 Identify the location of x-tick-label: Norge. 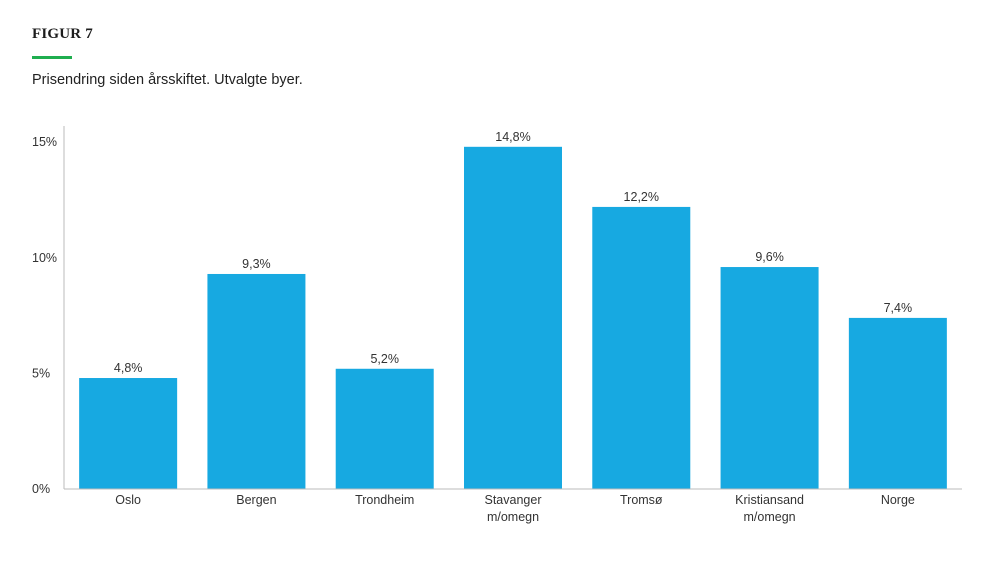
(898, 500).